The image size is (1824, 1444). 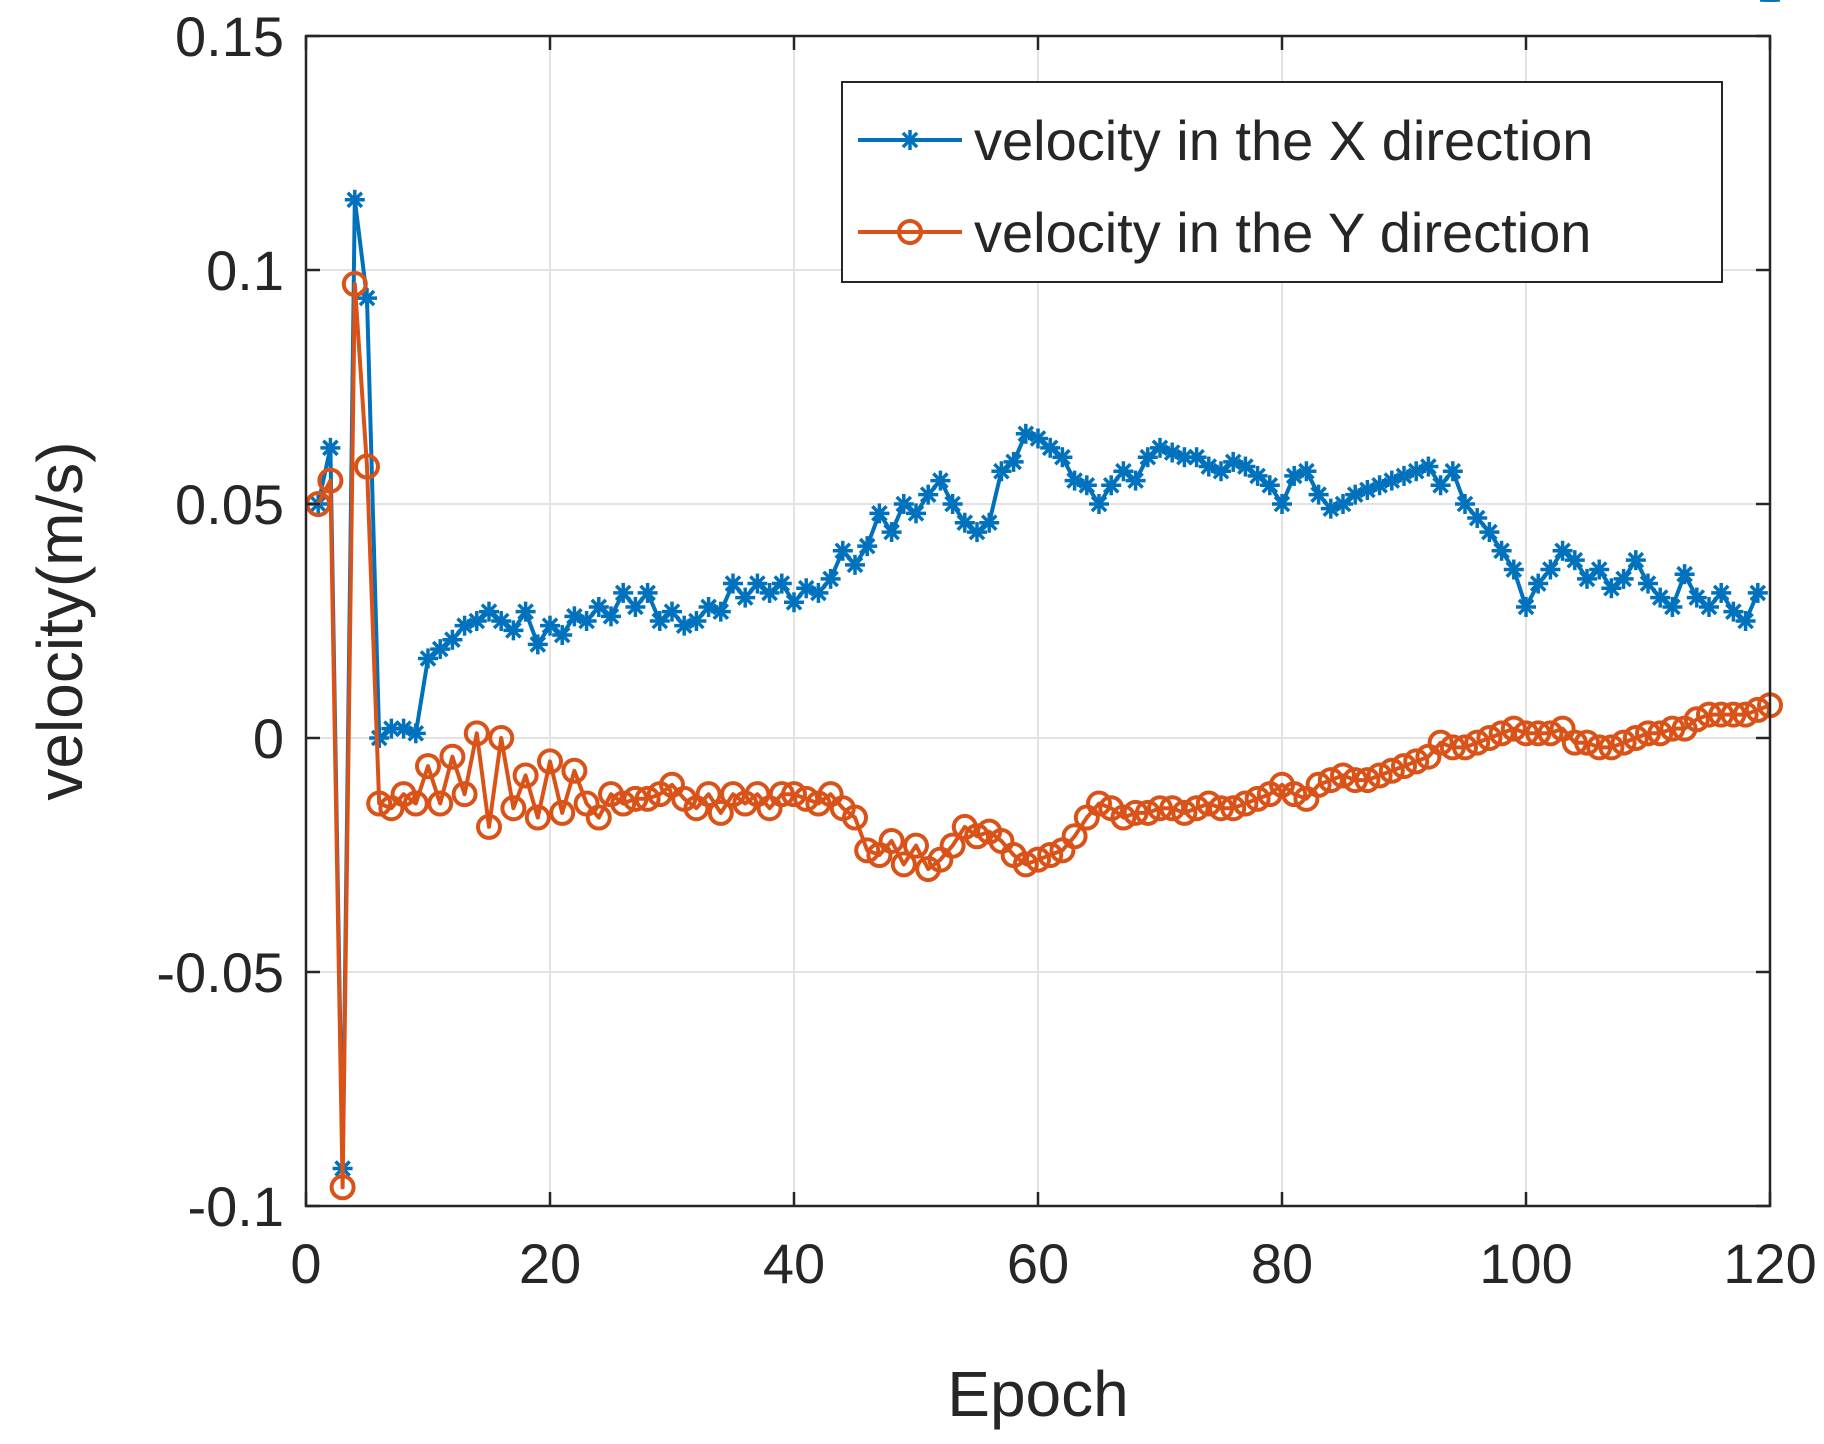 I want to click on x-tick-label: 120, so click(x=1769, y=1263).